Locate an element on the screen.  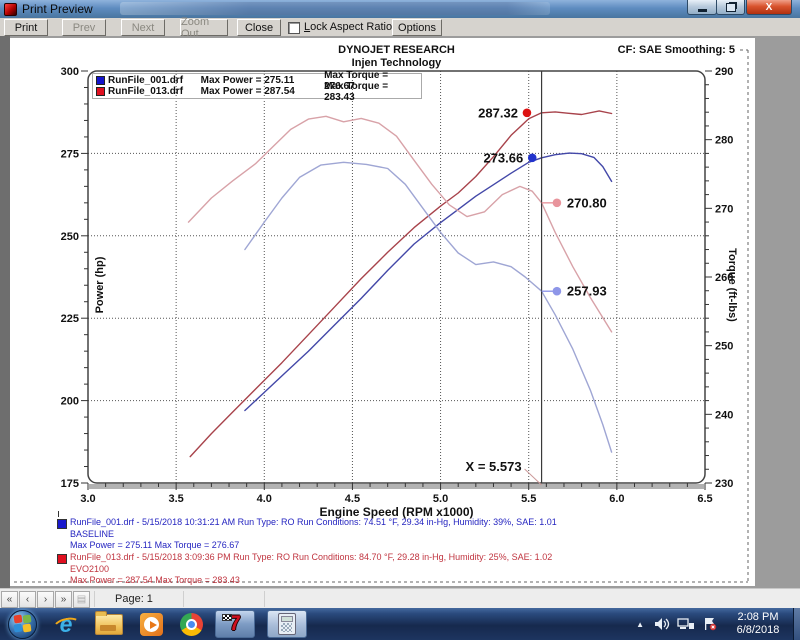
window-title: Print Preview is located at coordinates (57, 9).